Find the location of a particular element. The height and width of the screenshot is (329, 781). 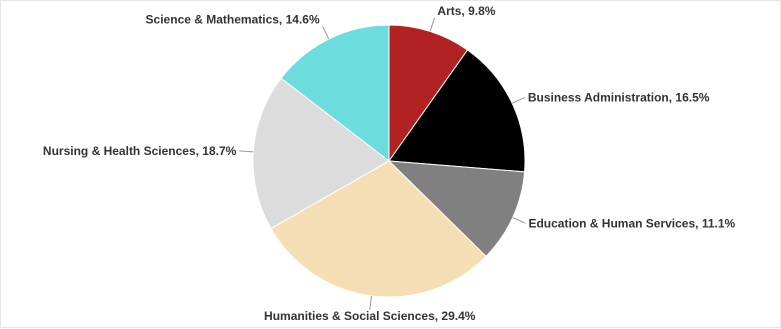

pie-slice-nursing-health-sciences is located at coordinates (321, 153).